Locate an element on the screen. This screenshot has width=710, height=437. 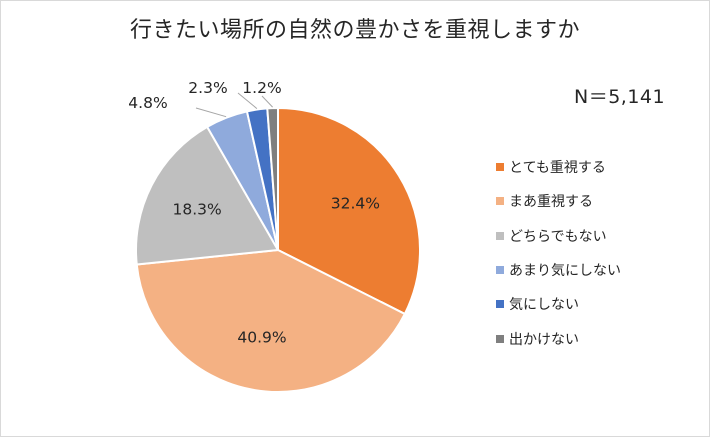
data-label-2: 40.9% is located at coordinates (261, 338).